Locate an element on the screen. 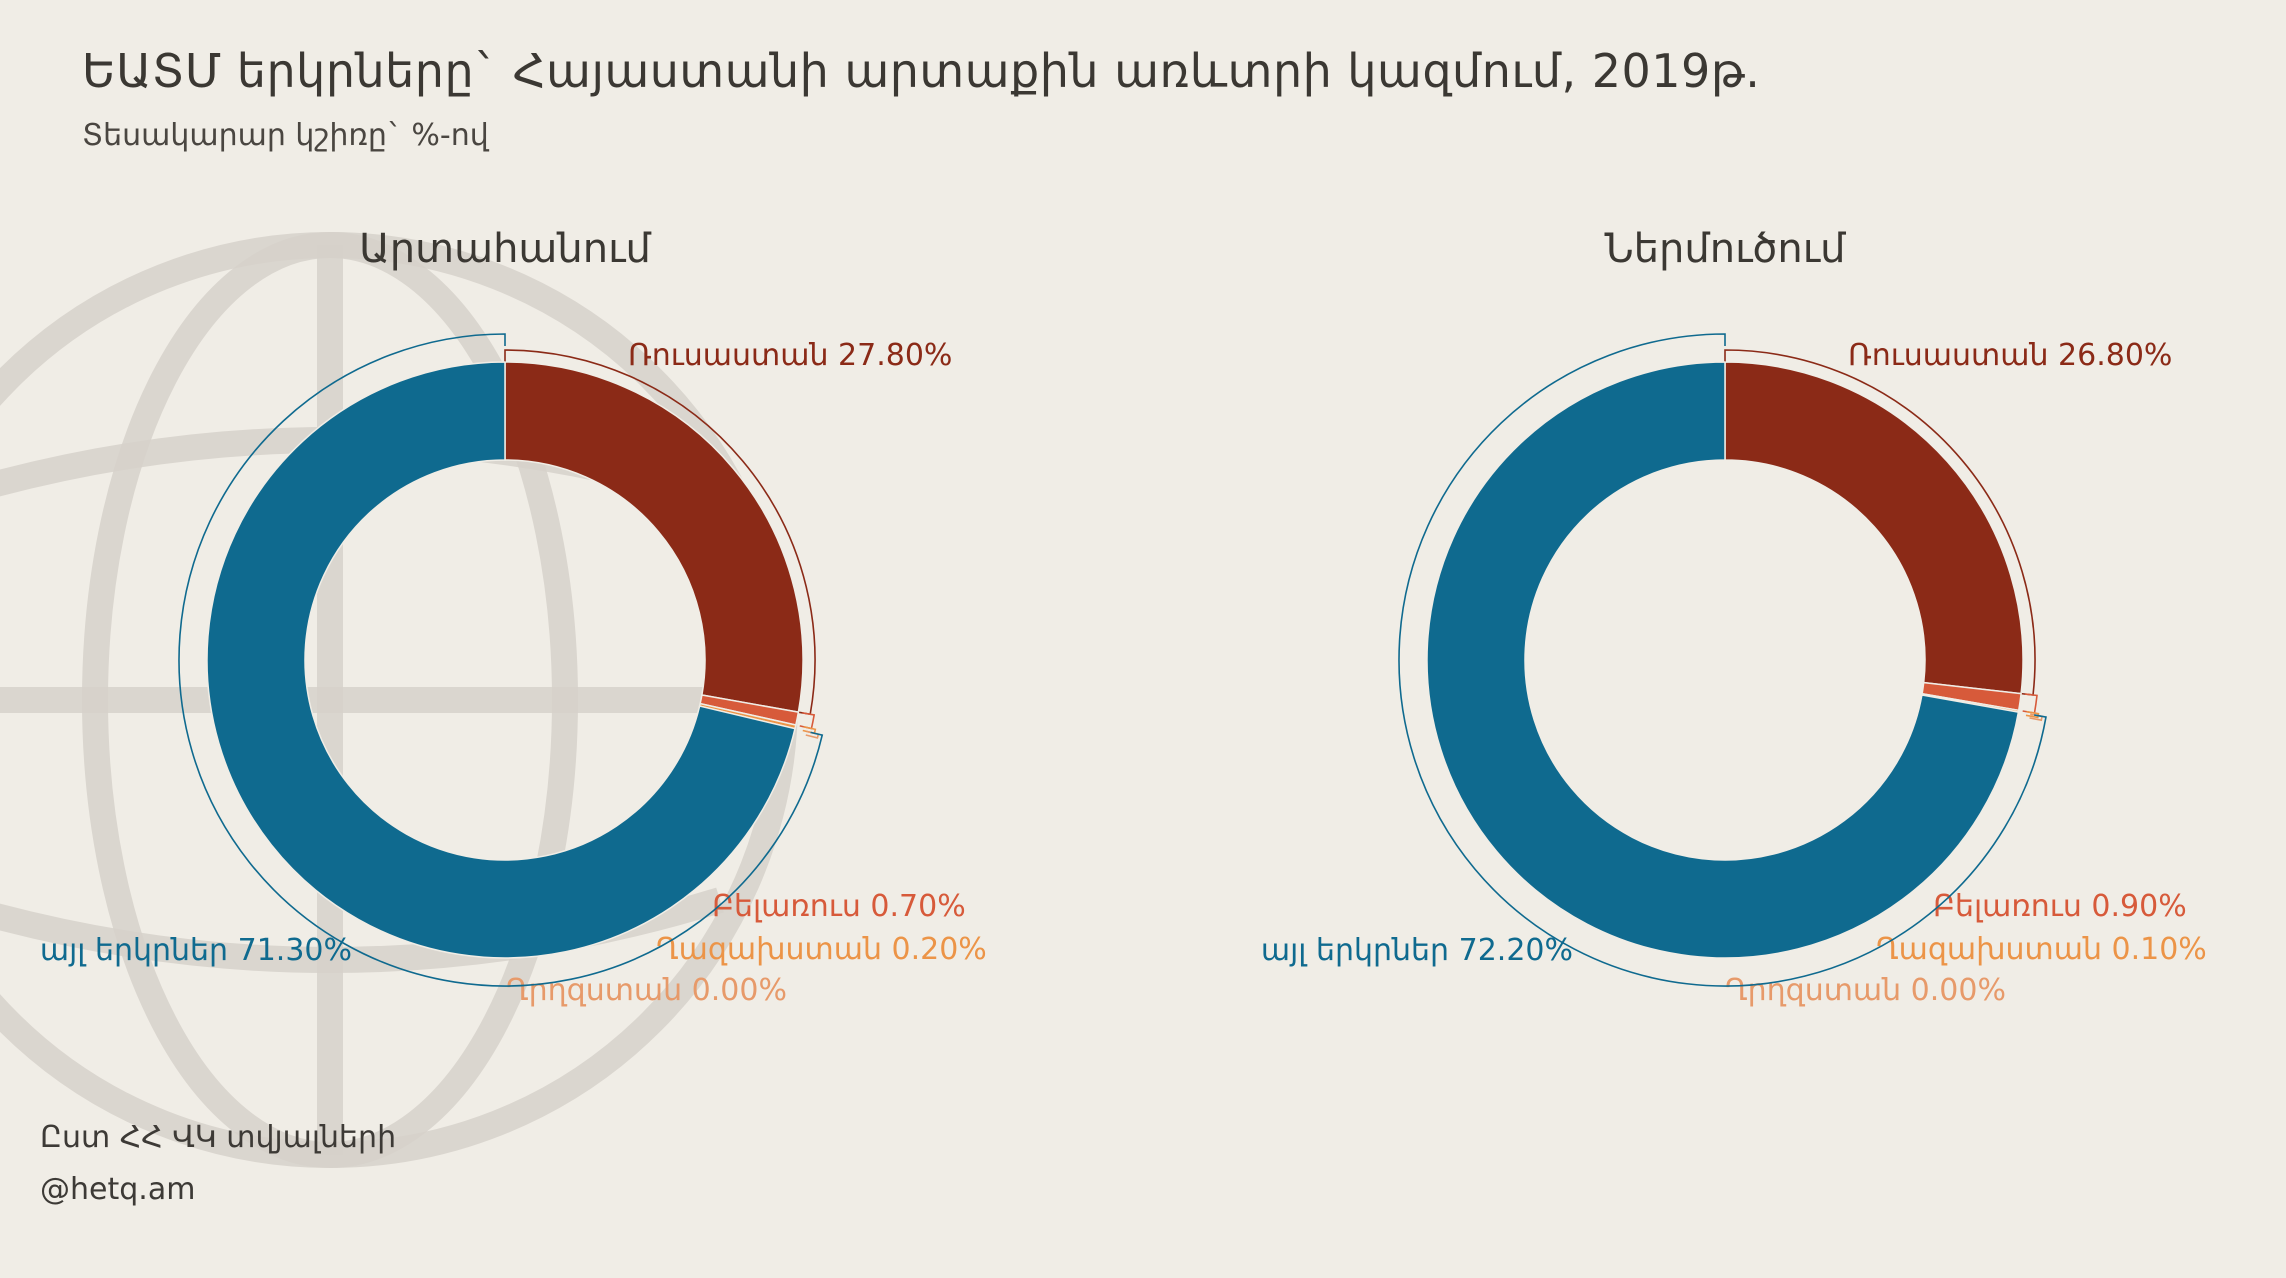 The height and width of the screenshot is (1278, 2286). data-label-kazakhstan: Ղազախստան 0.10% is located at coordinates (2041, 949).